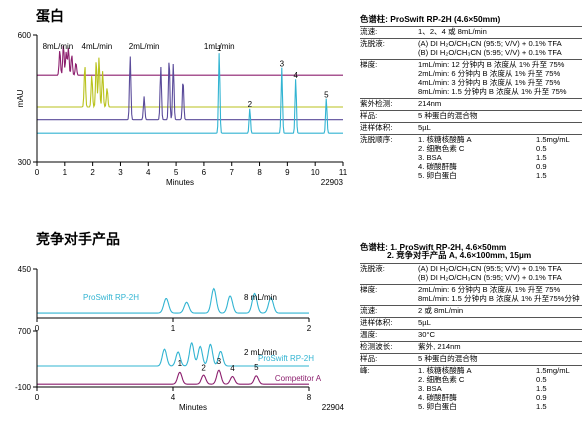 Image resolution: width=587 pixels, height=437 pixels. I want to click on protein-item: 2. 细胞色素 C 0.5, so click(500, 380).